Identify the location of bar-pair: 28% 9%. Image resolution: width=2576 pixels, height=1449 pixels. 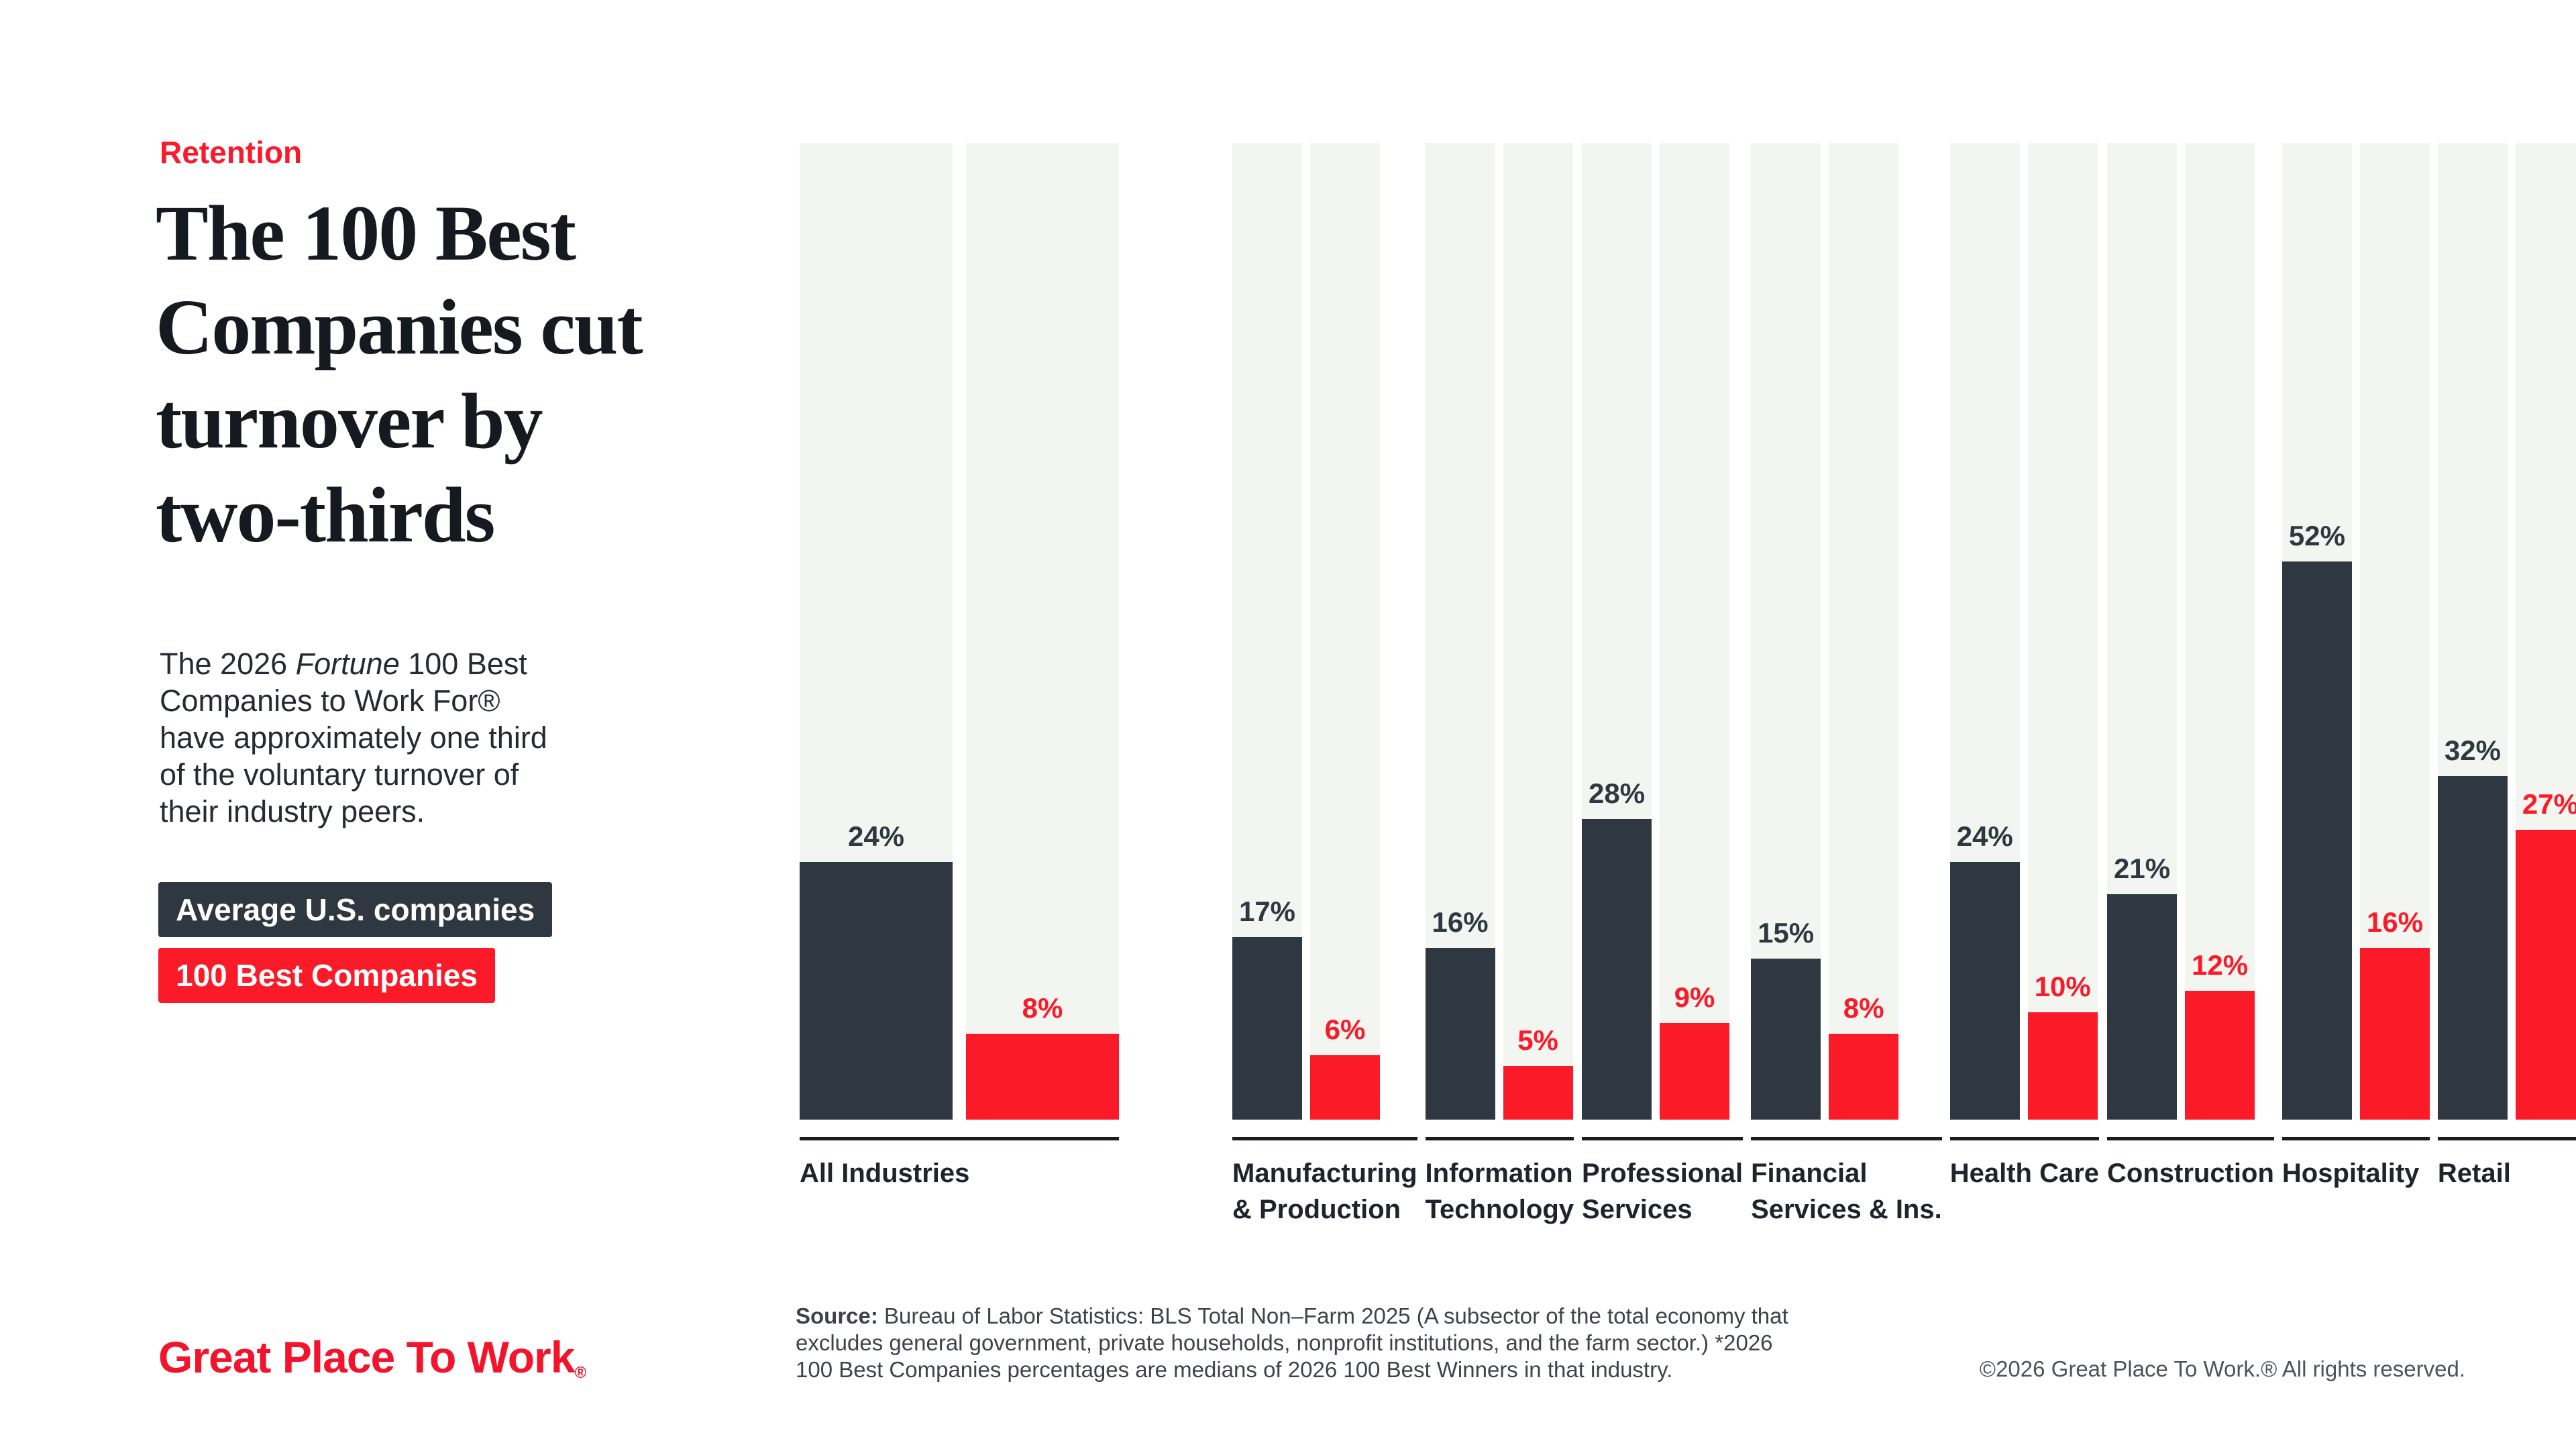
(1662, 631).